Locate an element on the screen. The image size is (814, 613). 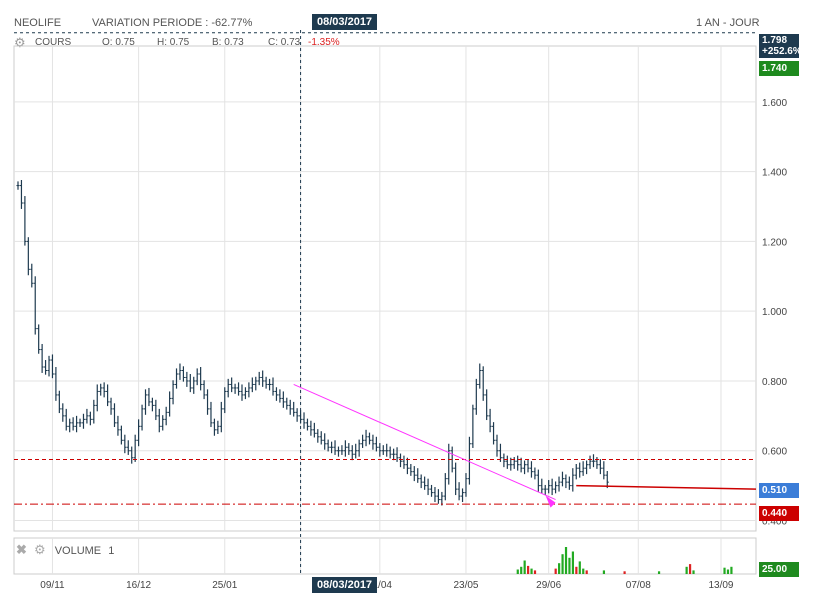
crosshair-price-box: 1.798 +252.6% is located at coordinates (780, 46).